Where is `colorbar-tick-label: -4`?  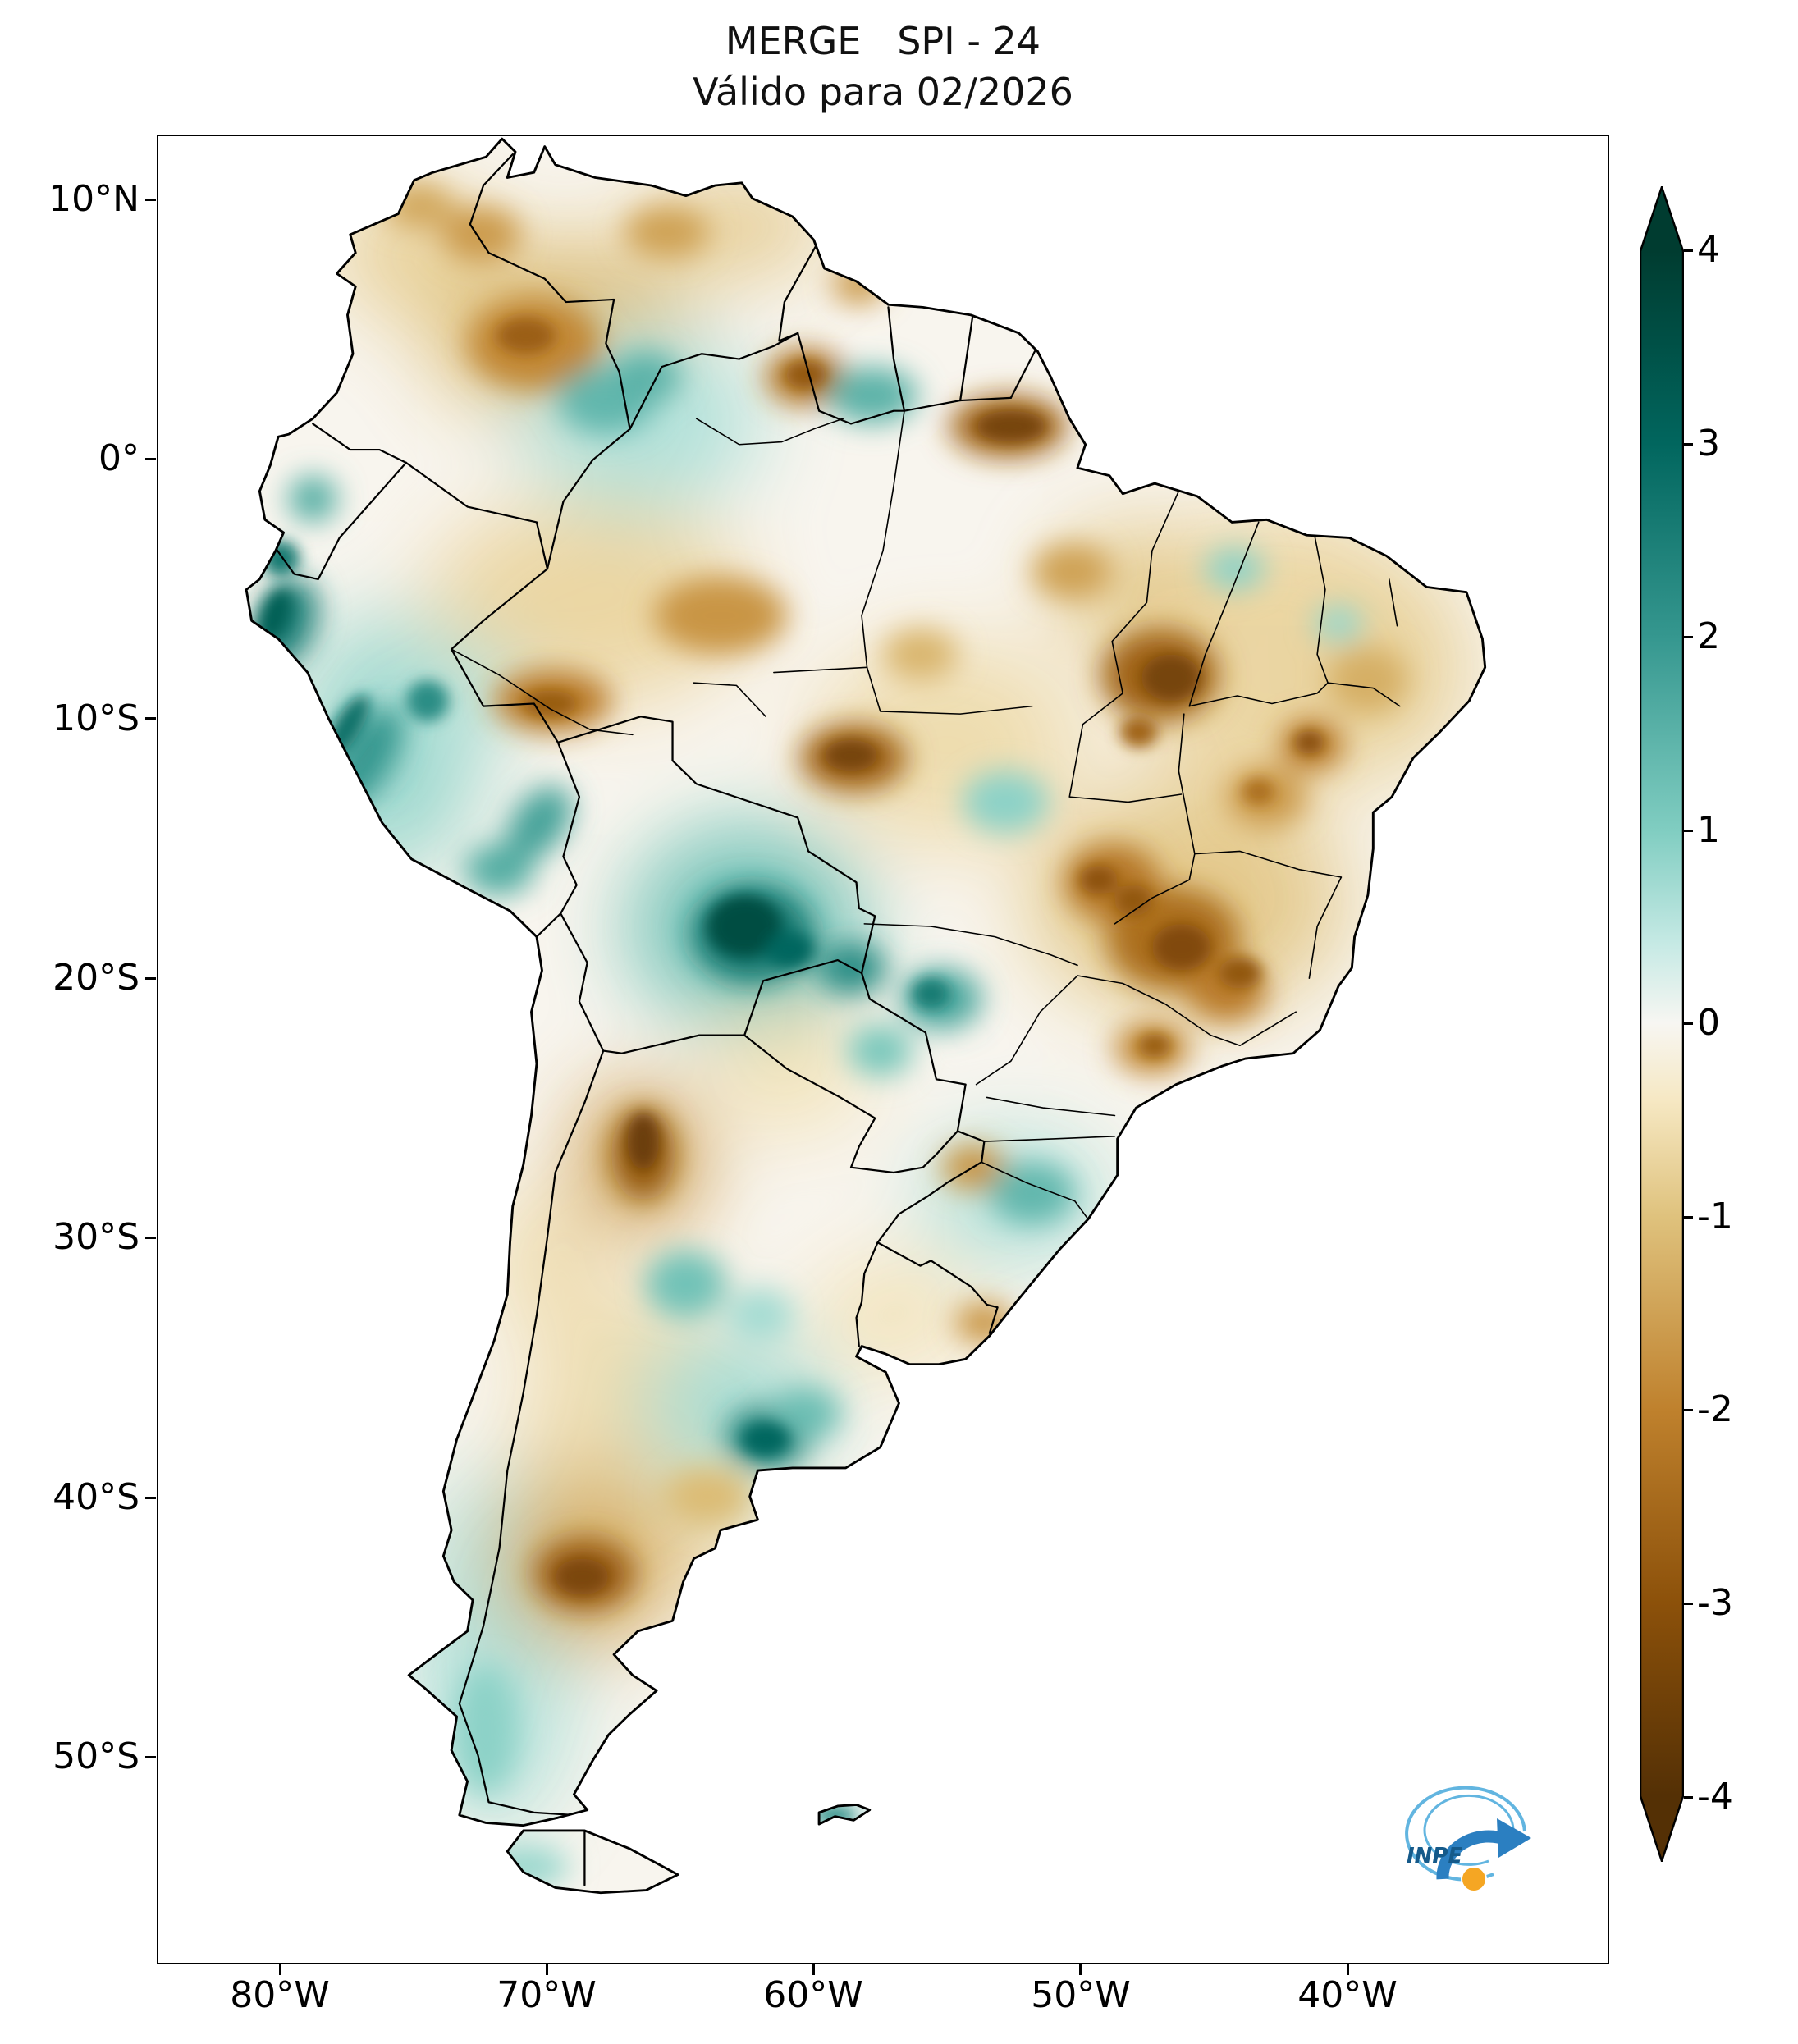 colorbar-tick-label: -4 is located at coordinates (1715, 1797).